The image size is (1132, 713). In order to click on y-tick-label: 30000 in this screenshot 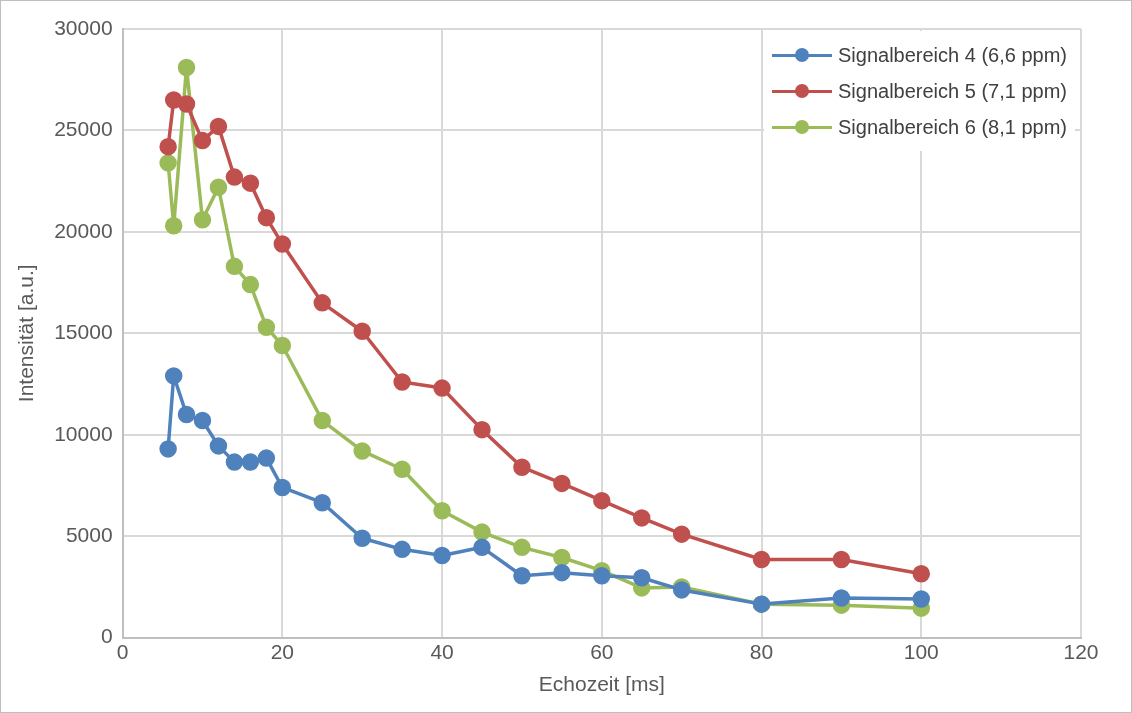, I will do `click(83, 27)`.